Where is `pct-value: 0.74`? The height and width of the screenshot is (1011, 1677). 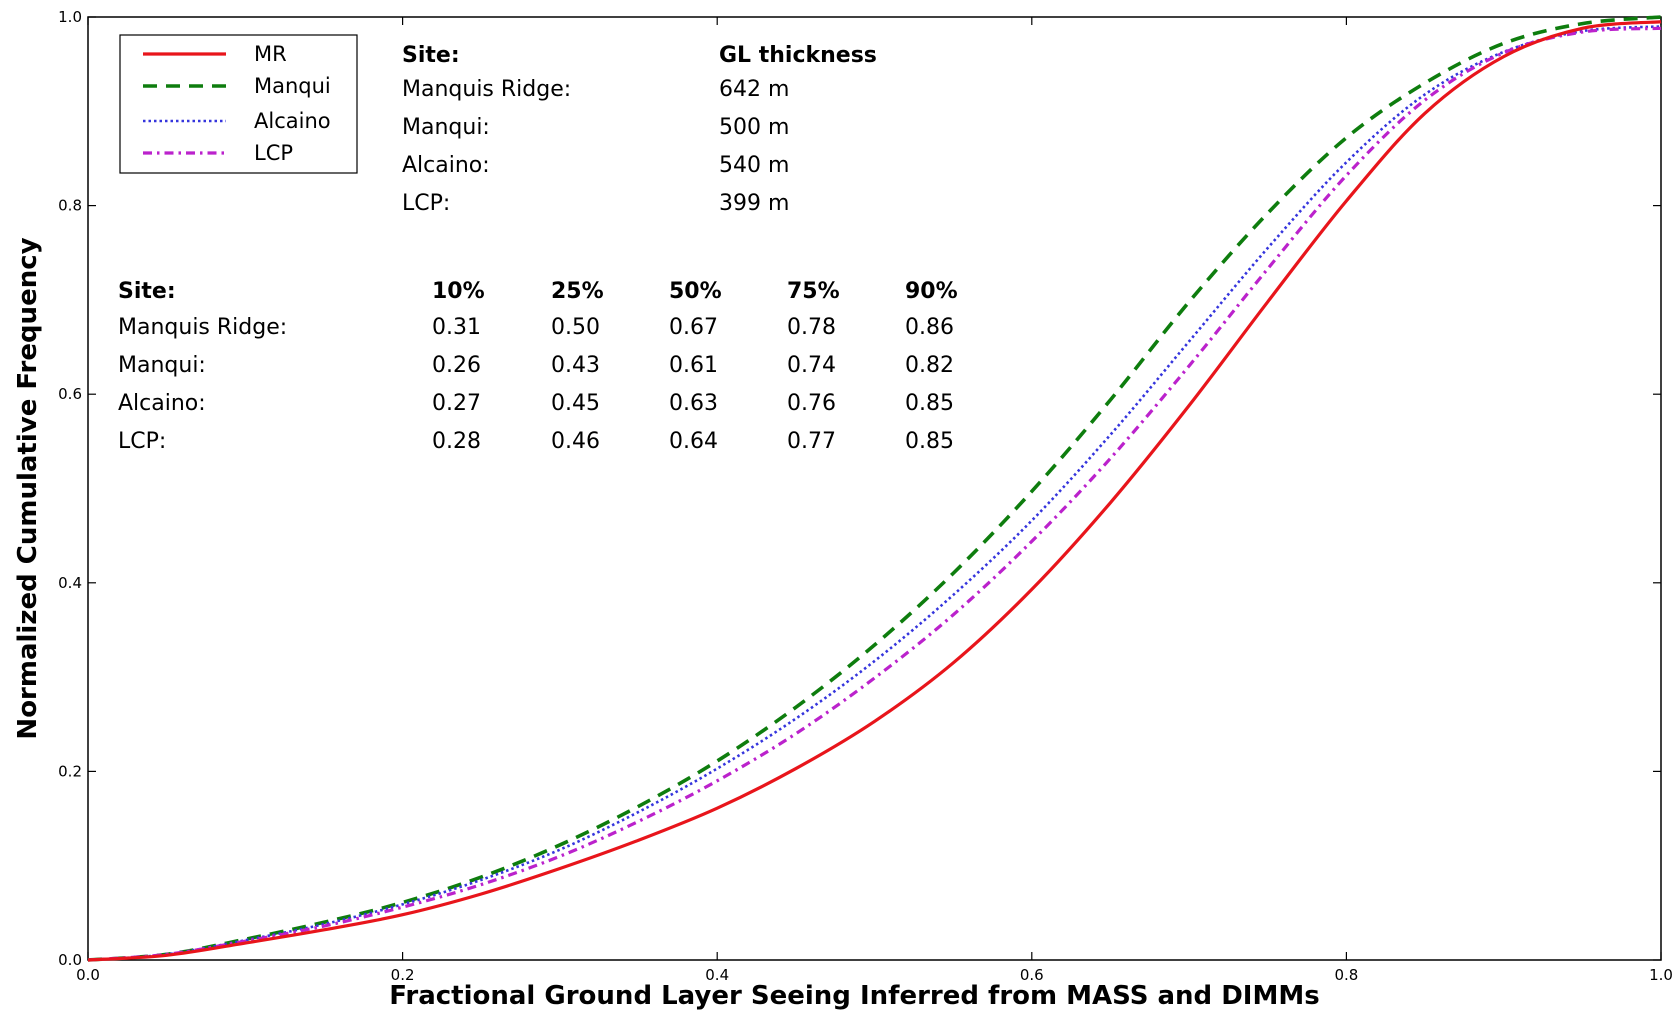 pct-value: 0.74 is located at coordinates (811, 365).